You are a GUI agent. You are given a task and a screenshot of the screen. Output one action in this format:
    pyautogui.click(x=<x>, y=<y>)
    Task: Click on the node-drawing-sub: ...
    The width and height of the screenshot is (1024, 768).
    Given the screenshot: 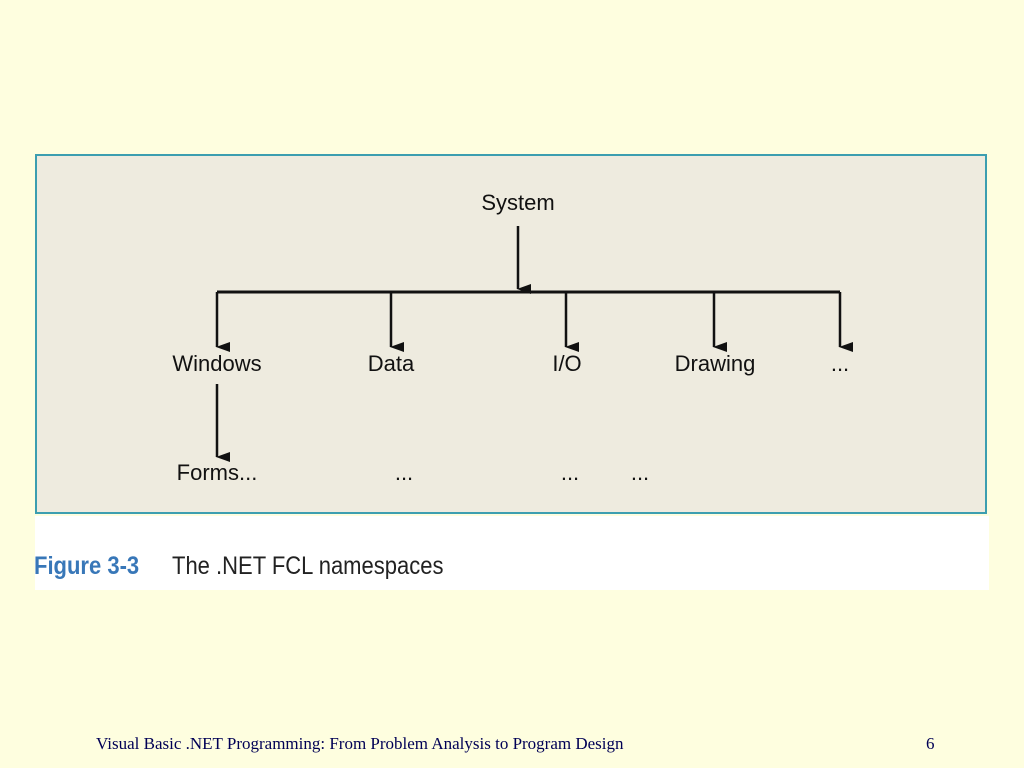 What is the action you would take?
    pyautogui.click(x=640, y=472)
    